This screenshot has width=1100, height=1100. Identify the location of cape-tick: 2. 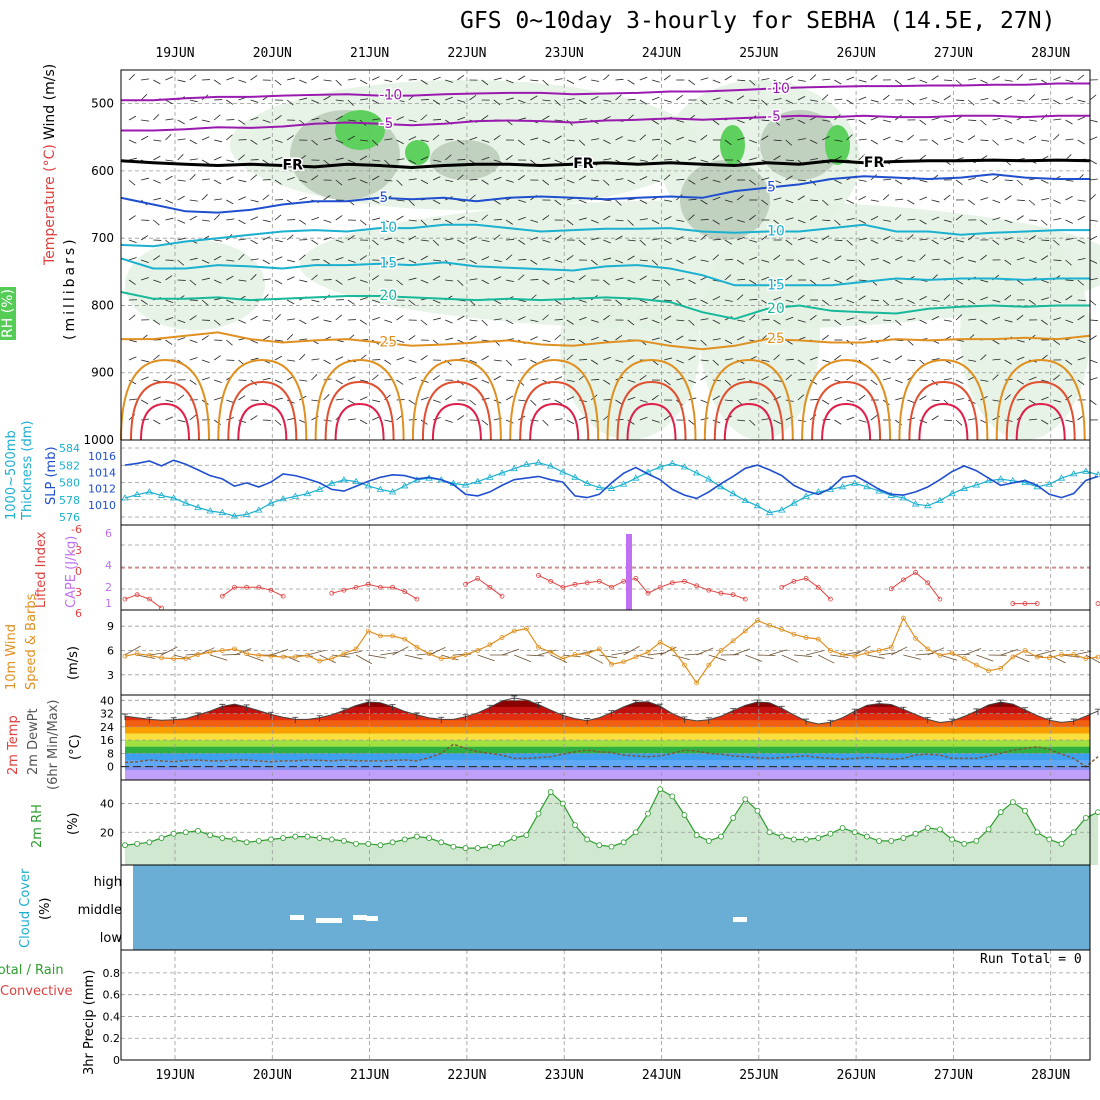
(108, 587).